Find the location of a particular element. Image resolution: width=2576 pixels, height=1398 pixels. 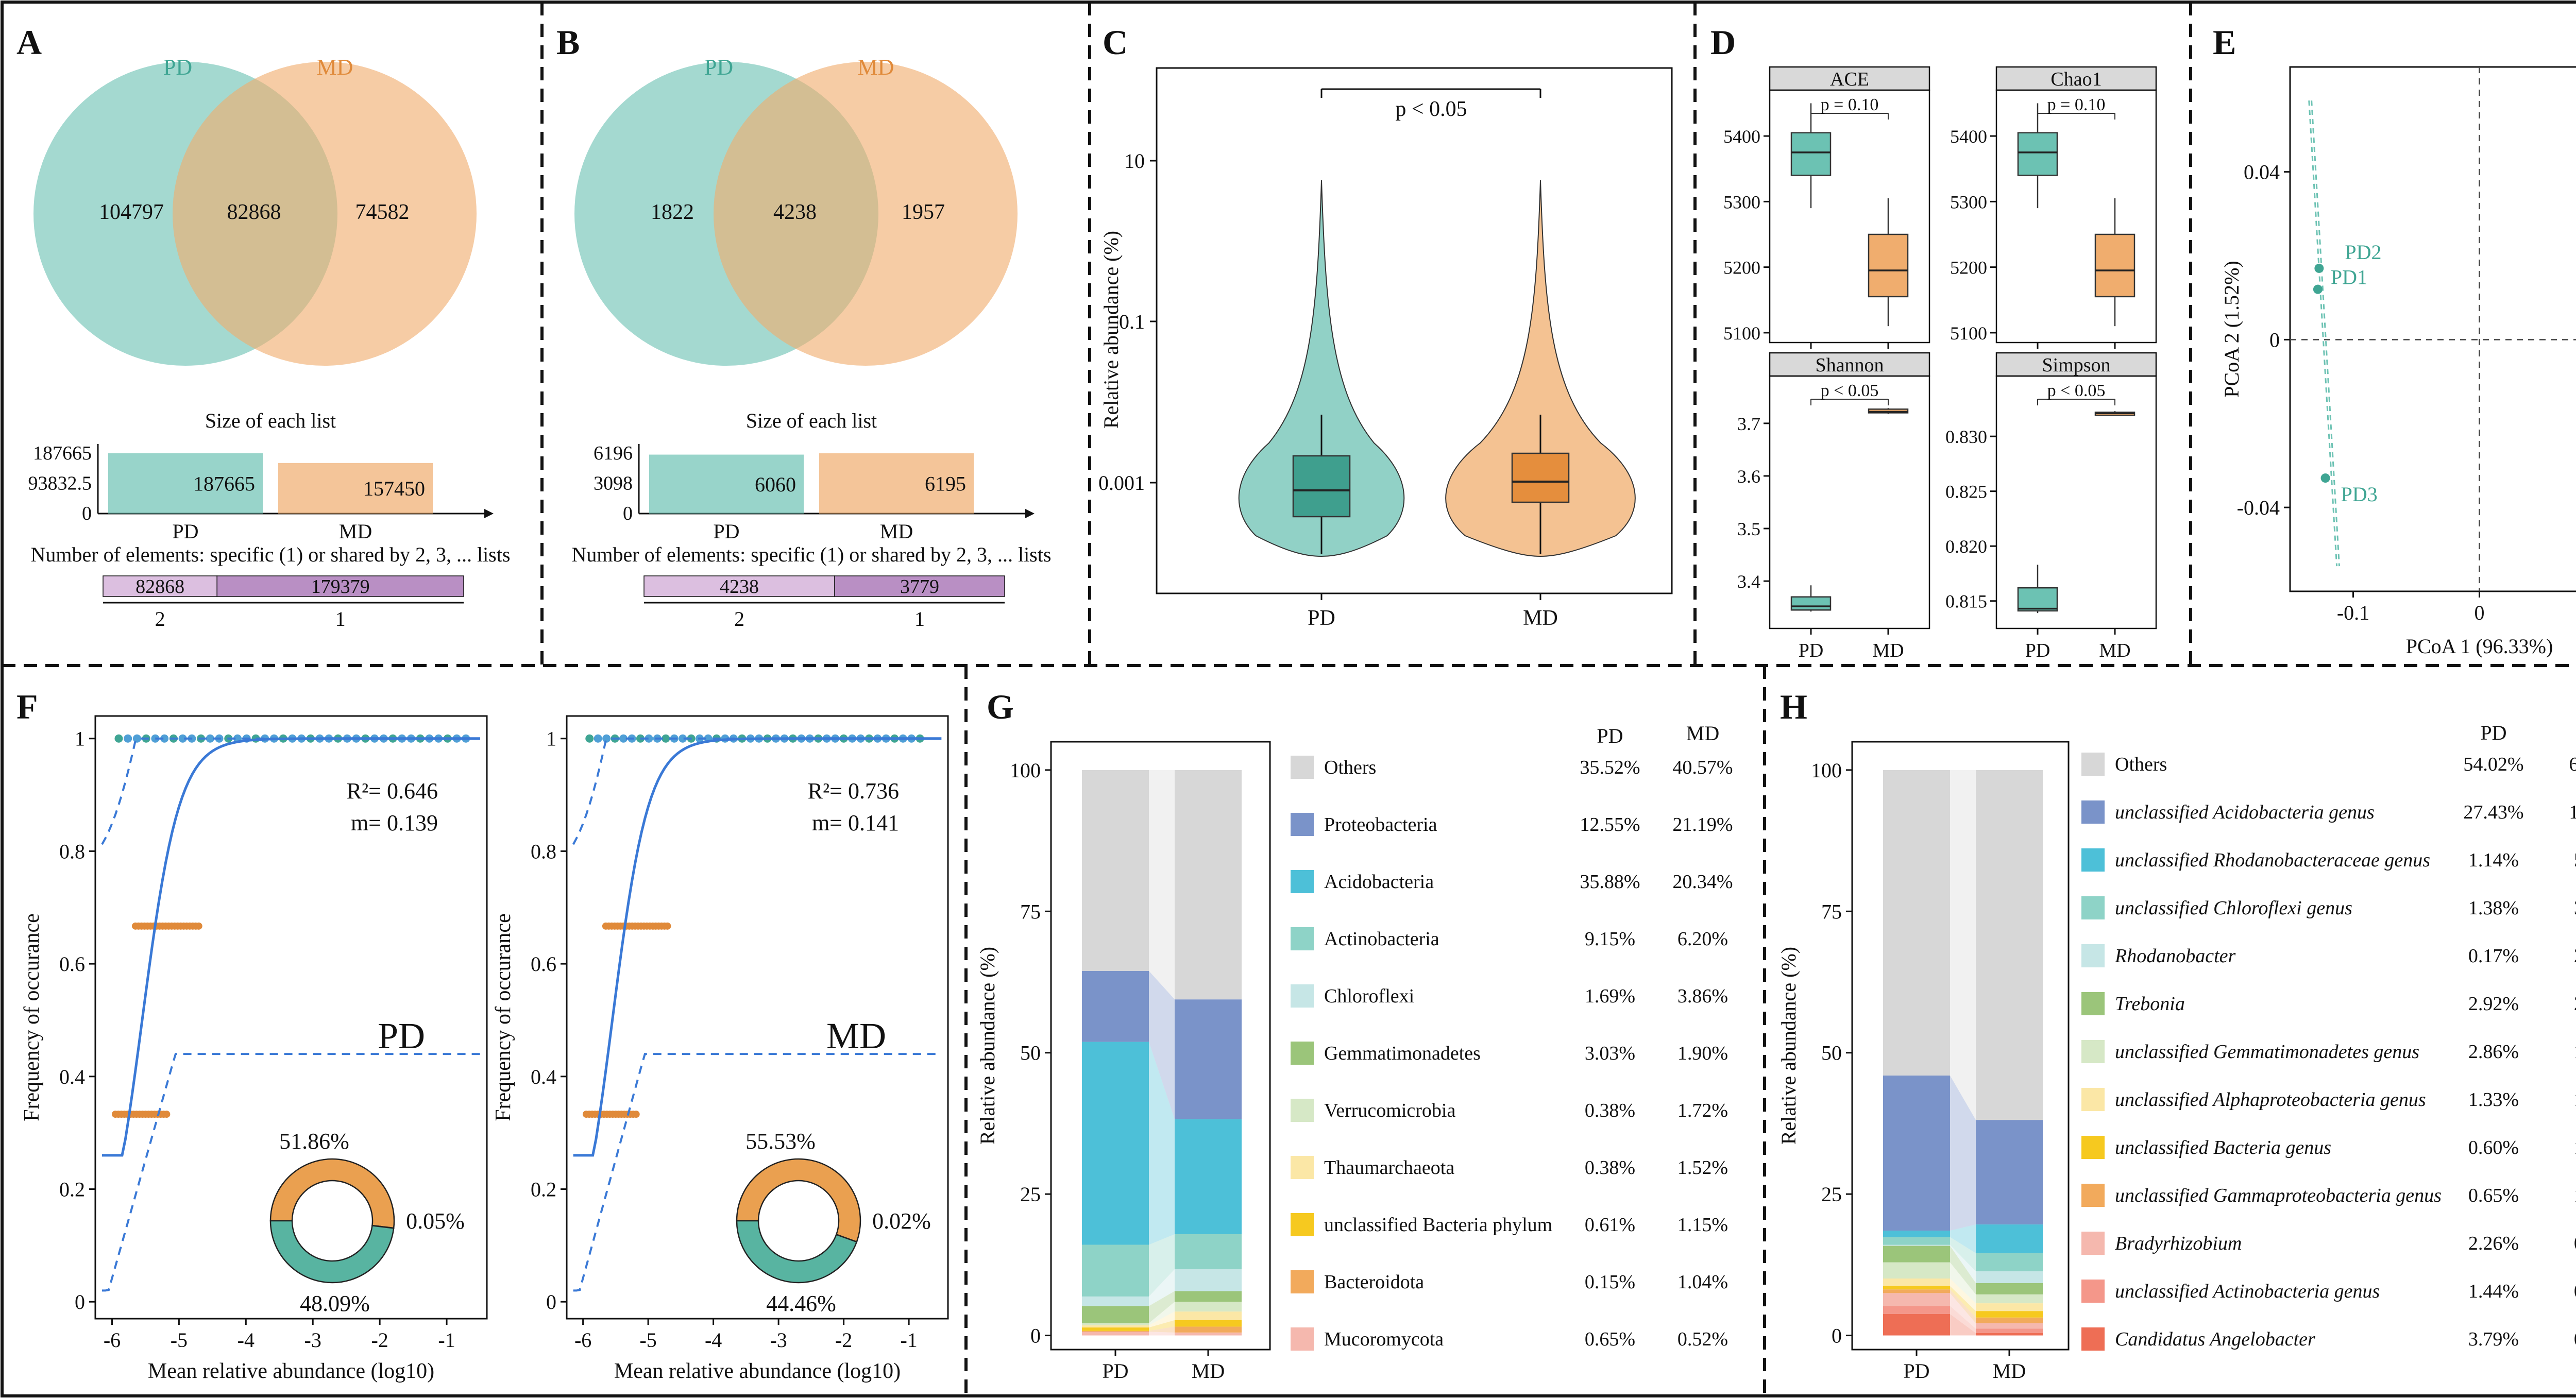

facet-x-label: MD is located at coordinates (2114, 651).